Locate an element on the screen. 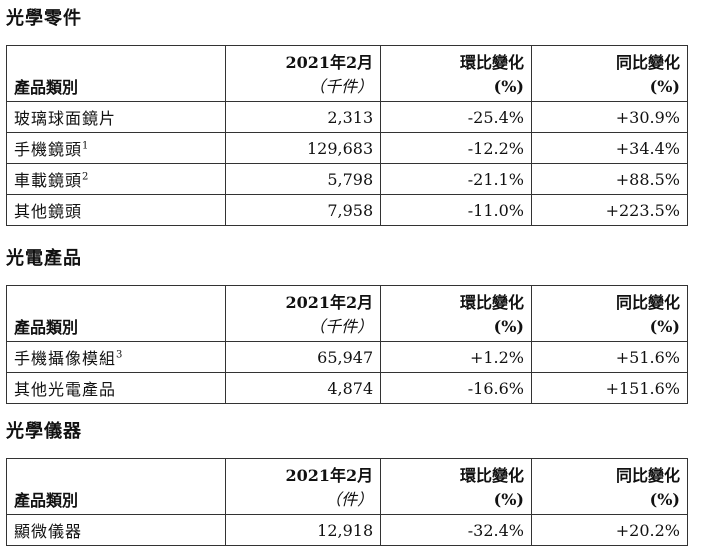  category-label: 顯微儀器 is located at coordinates (48, 531).